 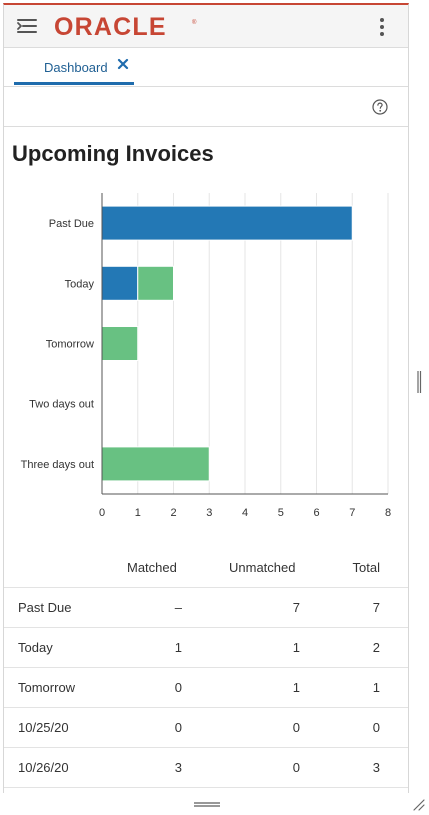 I want to click on resize-grip-icon, so click(x=419, y=805).